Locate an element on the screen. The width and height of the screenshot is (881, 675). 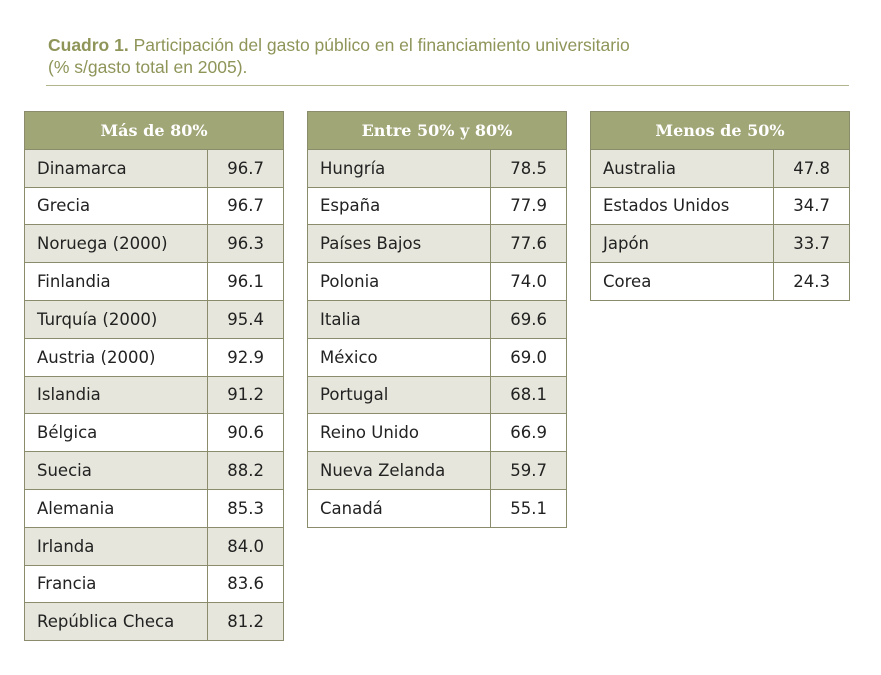
table-row: España 77.9 is located at coordinates (437, 206).